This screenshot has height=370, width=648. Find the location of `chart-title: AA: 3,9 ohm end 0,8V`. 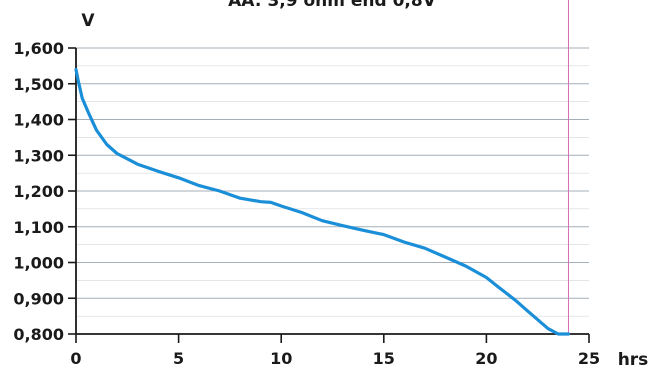

chart-title: AA: 3,9 ohm end 0,8V is located at coordinates (332, 5).